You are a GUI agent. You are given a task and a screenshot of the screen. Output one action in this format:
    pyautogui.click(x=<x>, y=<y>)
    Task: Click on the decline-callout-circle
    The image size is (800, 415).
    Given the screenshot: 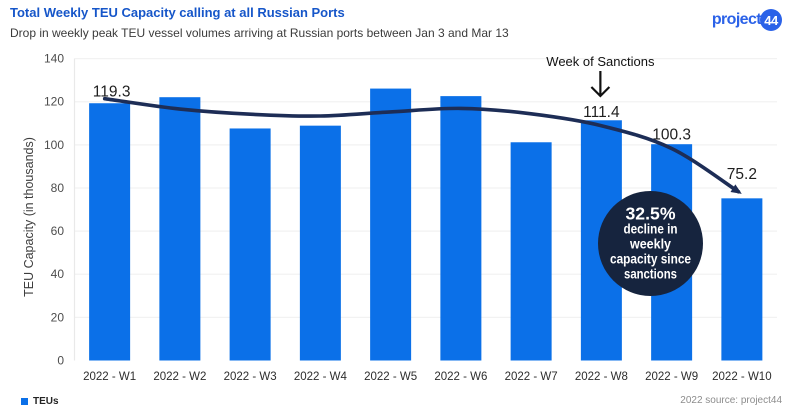 What is the action you would take?
    pyautogui.click(x=650, y=243)
    